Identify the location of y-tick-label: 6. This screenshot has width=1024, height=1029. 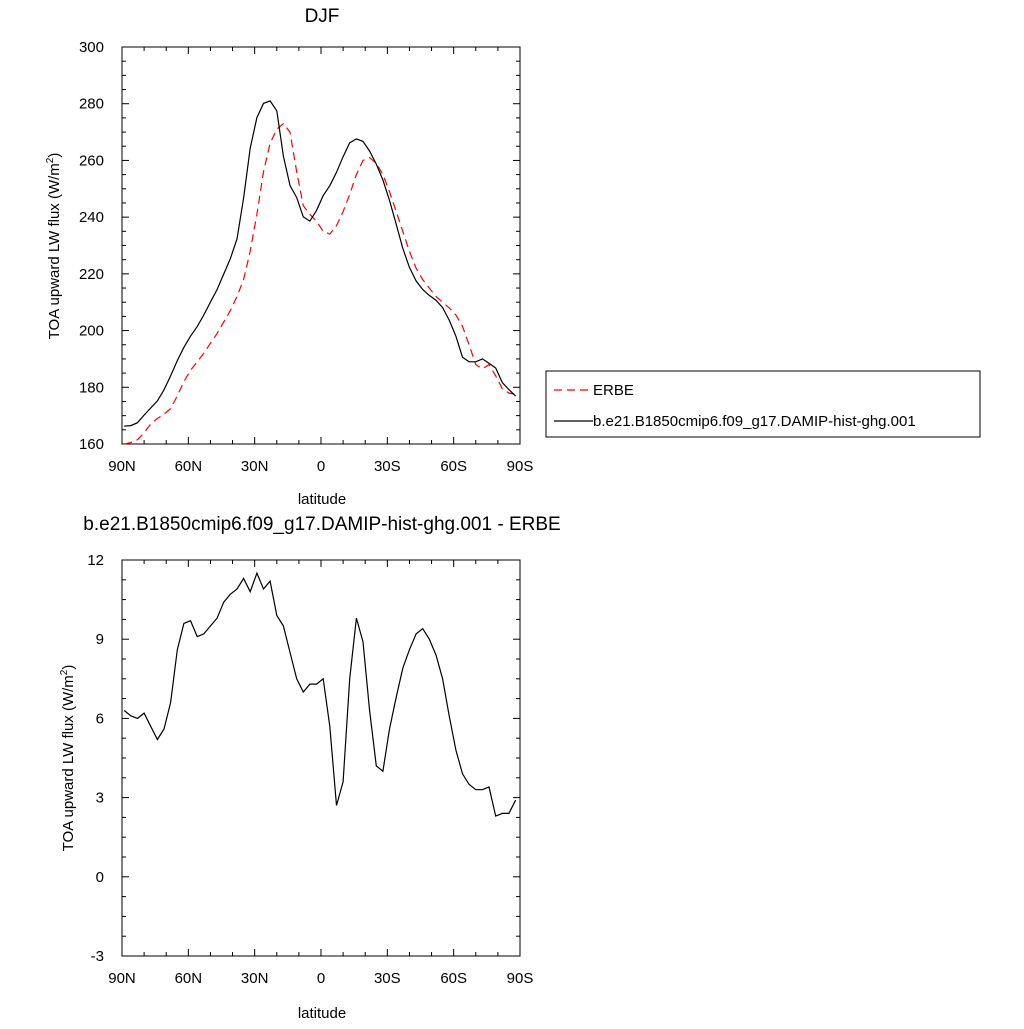
(100, 718).